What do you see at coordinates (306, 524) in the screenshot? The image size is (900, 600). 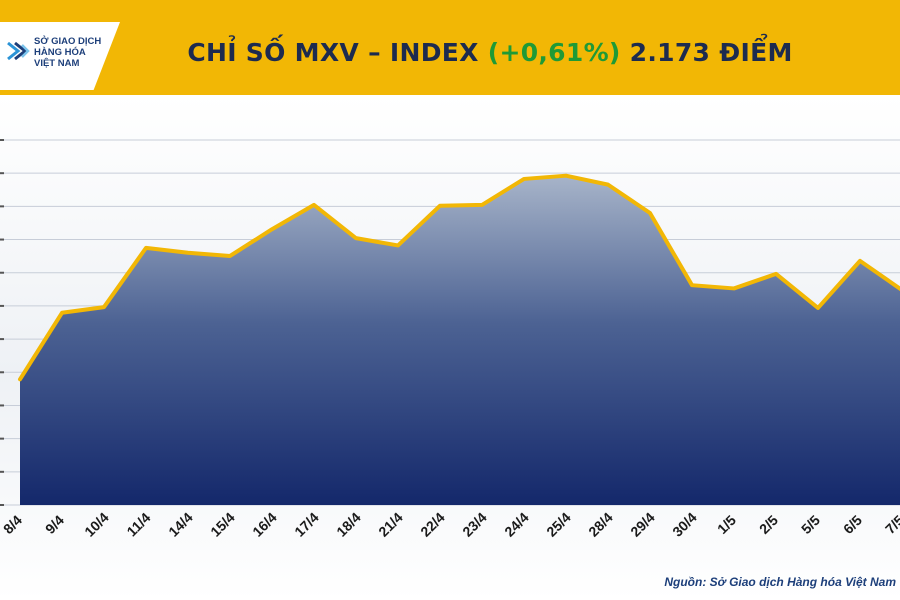 I see `x-tick-label: 17/4` at bounding box center [306, 524].